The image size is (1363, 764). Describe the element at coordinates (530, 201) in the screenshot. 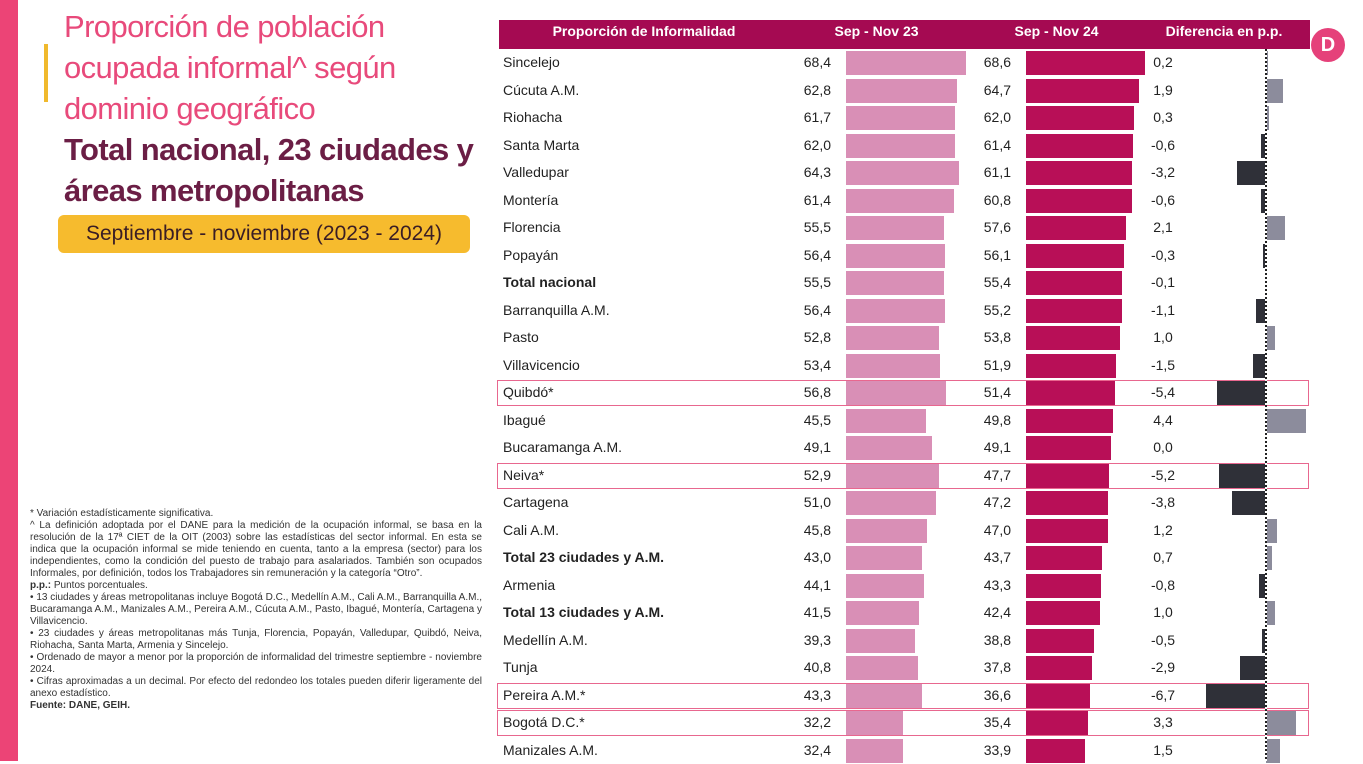

I see `row-label: Montería` at that location.